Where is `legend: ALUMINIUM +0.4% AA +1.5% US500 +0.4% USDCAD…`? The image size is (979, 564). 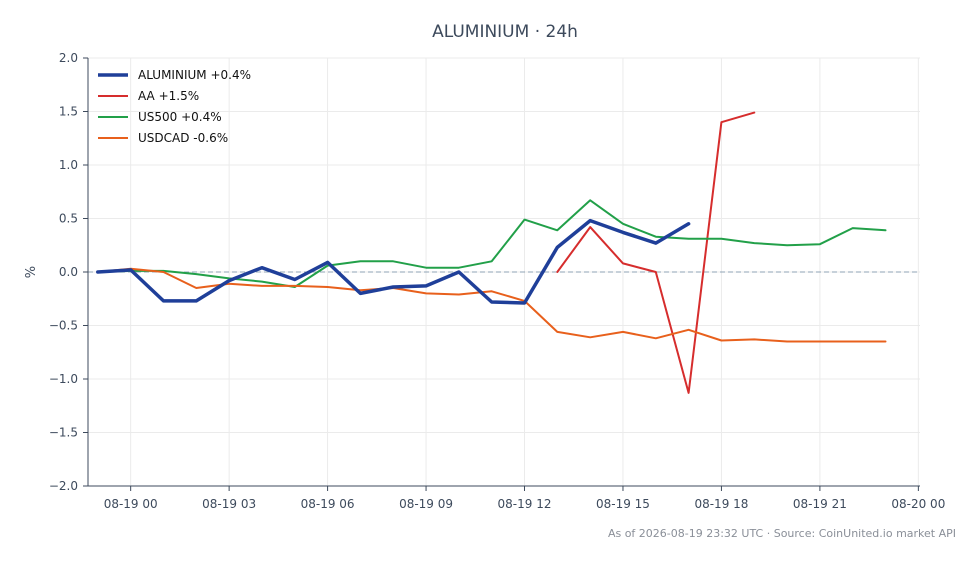 legend: ALUMINIUM +0.4% AA +1.5% US500 +0.4% USDCAD… is located at coordinates (174, 106).